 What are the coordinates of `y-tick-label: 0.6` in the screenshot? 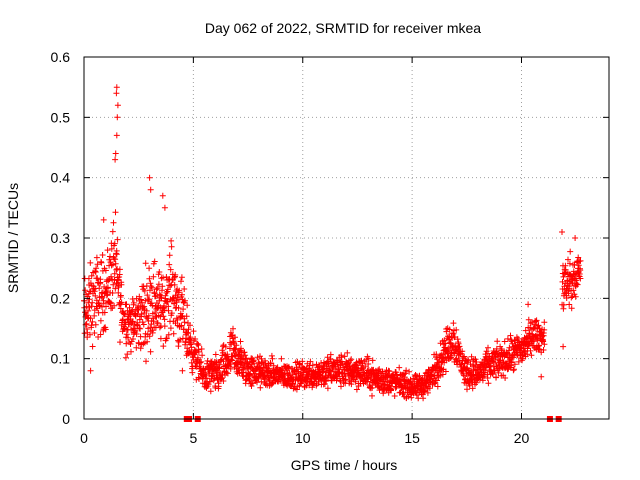 It's located at (61, 57).